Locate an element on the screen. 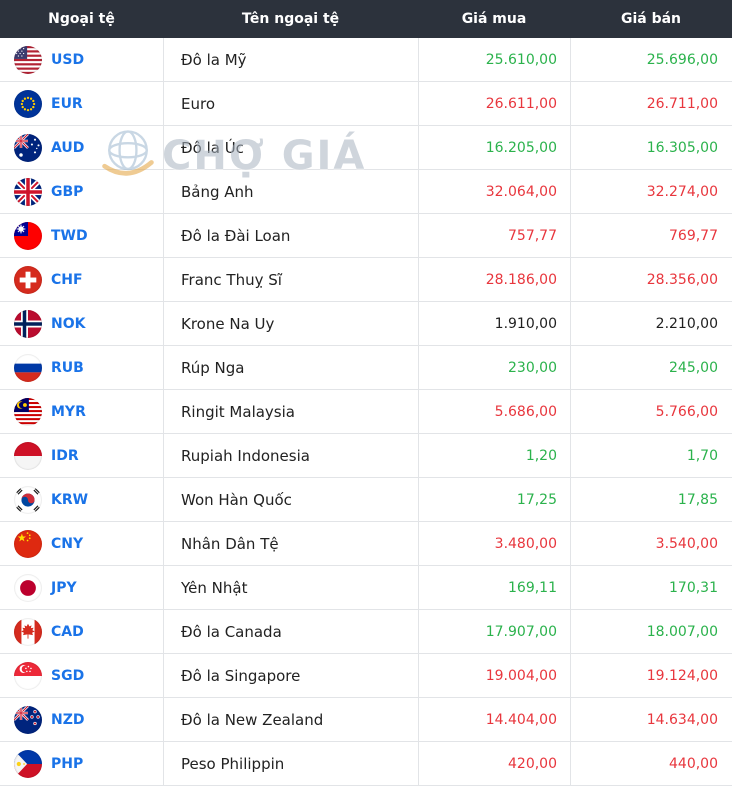 Image resolution: width=732 pixels, height=786 pixels. currency-code: PHP is located at coordinates (67, 763).